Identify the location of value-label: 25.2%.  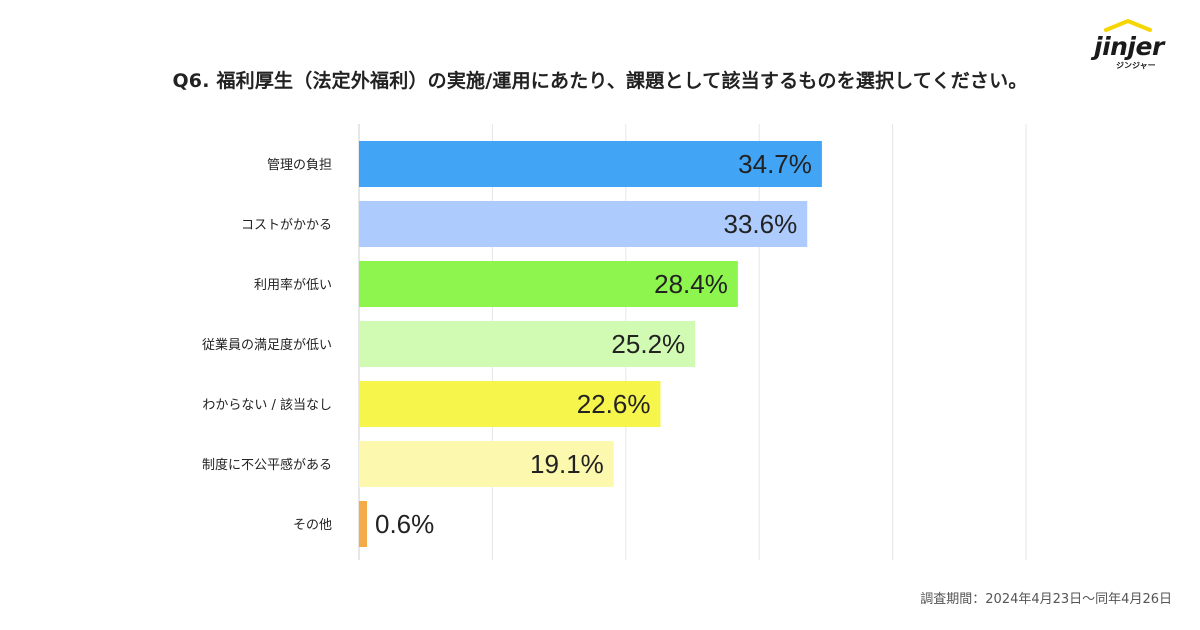
(648, 344).